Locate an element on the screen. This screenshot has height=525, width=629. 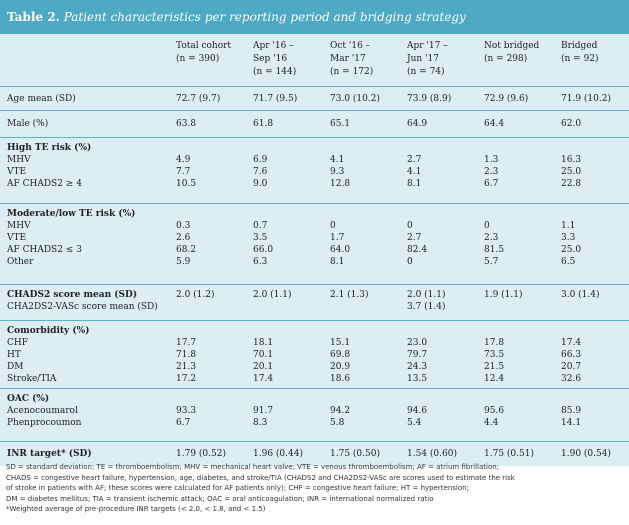
value-line: 1.54 (0.60) is located at coordinates (432, 454).